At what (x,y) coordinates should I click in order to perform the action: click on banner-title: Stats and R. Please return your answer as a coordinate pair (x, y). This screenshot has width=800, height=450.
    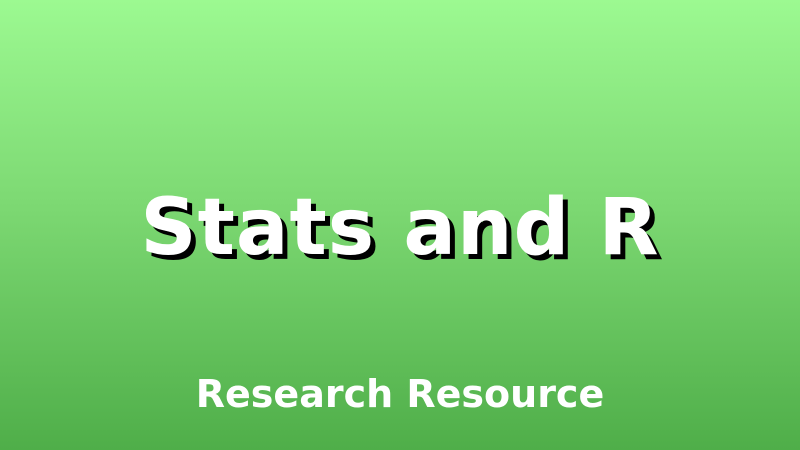
    Looking at the image, I should click on (400, 228).